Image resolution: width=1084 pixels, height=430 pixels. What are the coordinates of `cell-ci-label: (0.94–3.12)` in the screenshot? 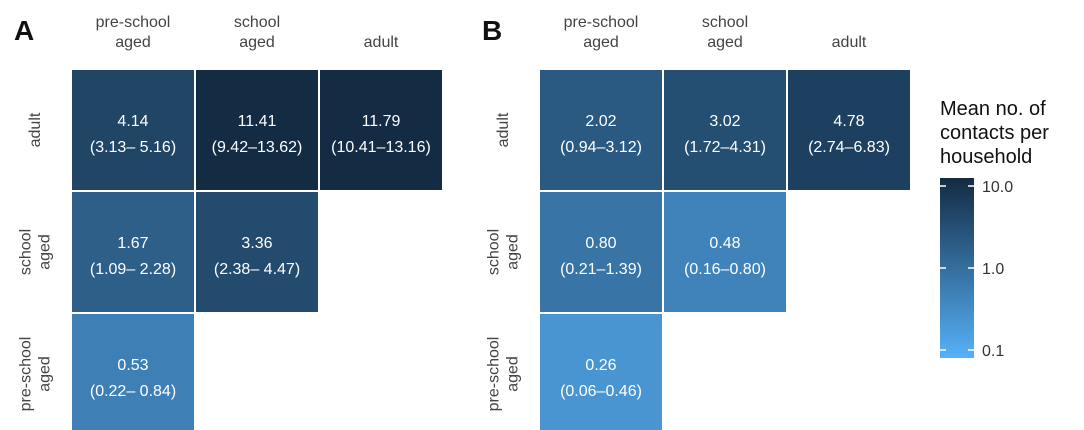 It's located at (601, 147).